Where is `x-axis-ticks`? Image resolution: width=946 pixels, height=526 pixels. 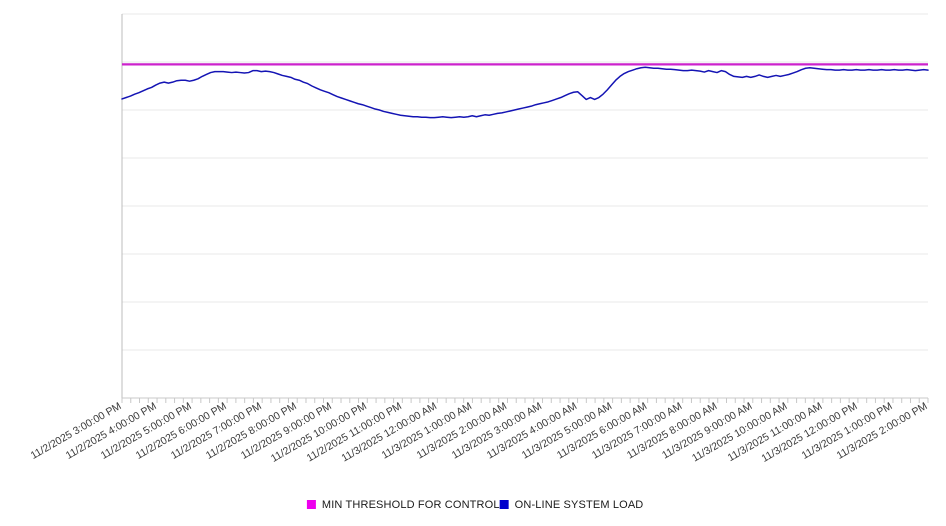
x-axis-ticks is located at coordinates (525, 400).